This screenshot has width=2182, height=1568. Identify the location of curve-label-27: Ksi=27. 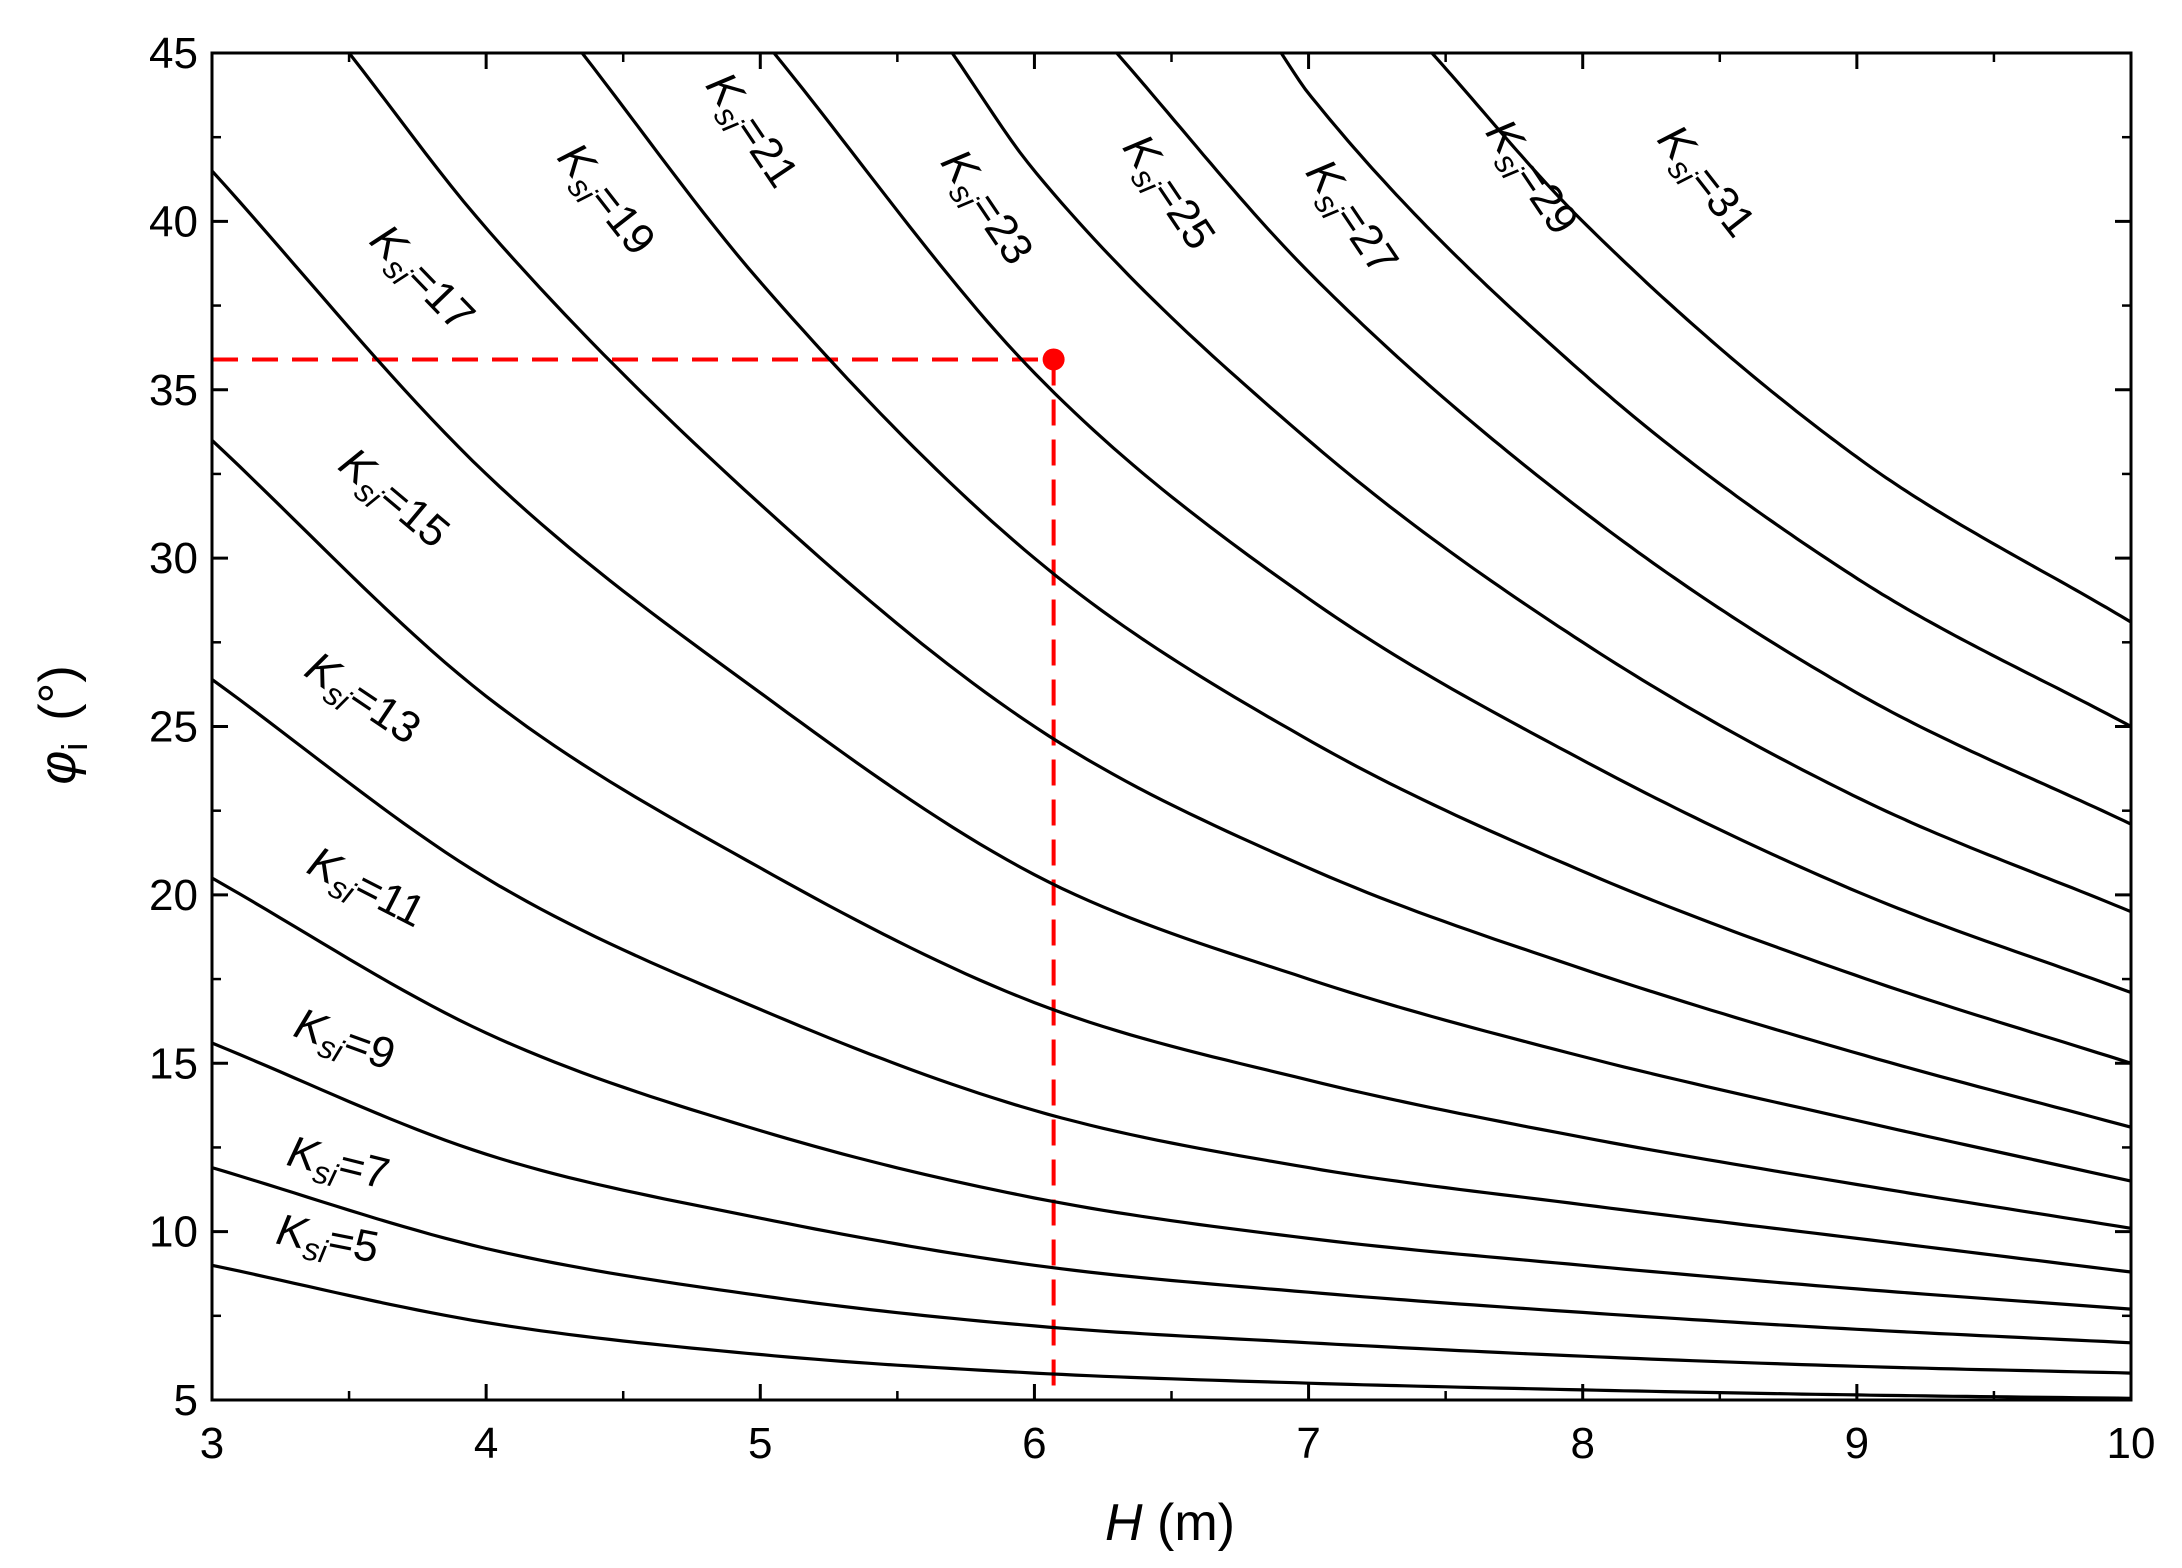
(1349, 219).